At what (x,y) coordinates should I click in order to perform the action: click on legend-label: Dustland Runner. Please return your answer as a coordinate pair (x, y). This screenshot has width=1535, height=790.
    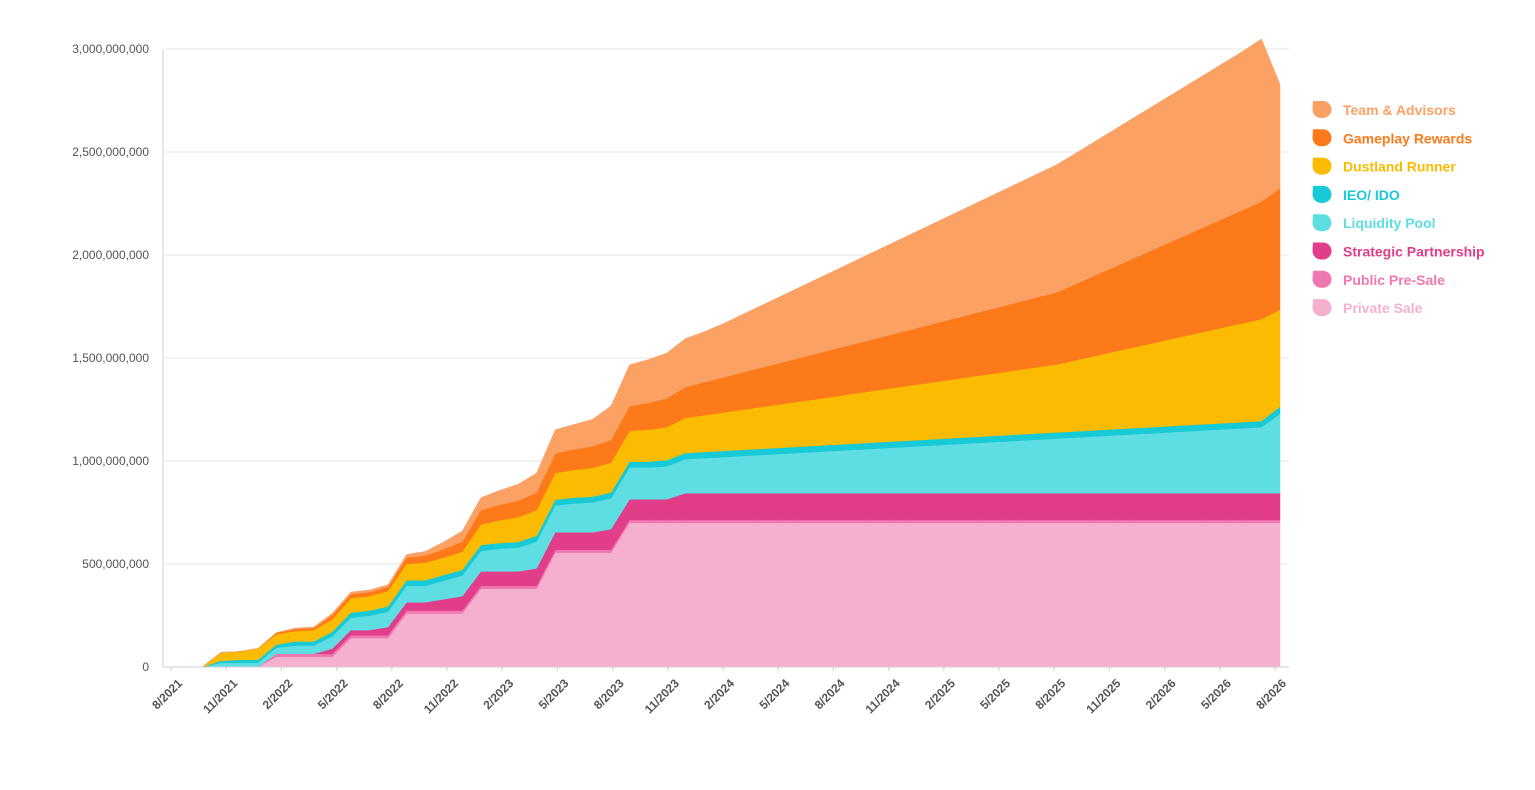
    Looking at the image, I should click on (1399, 167).